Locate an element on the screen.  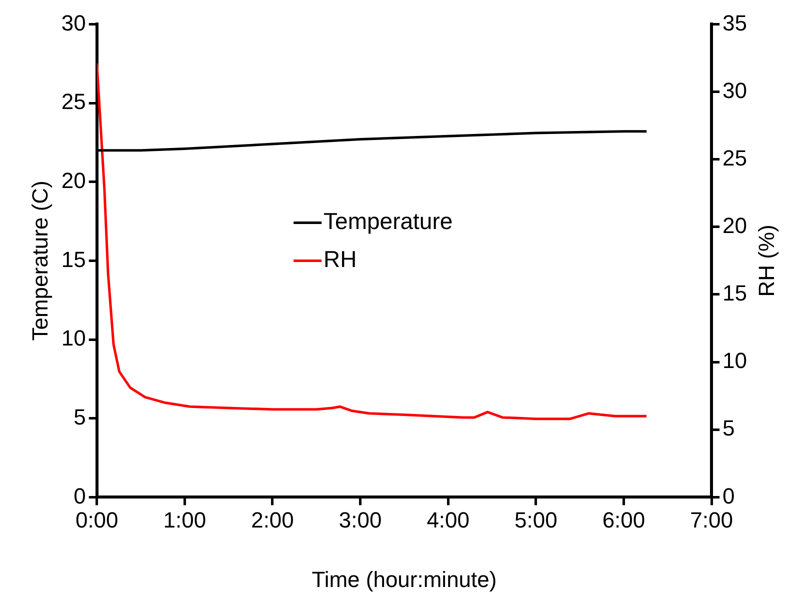
y2-tick-label: 15 is located at coordinates (735, 293).